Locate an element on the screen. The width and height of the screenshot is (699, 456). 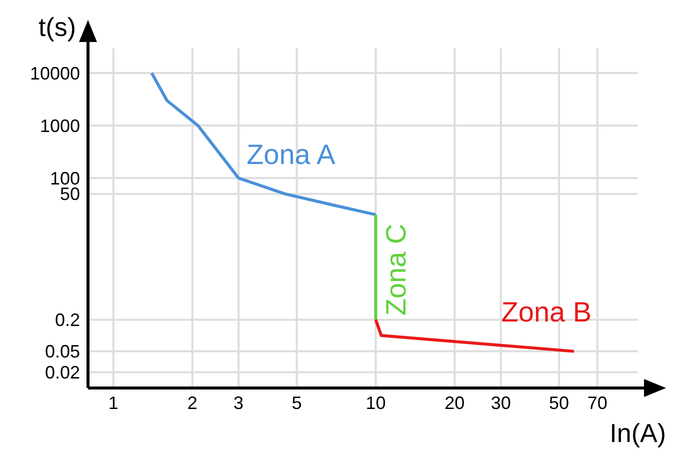
x-axis-title: In(A) is located at coordinates (638, 433).